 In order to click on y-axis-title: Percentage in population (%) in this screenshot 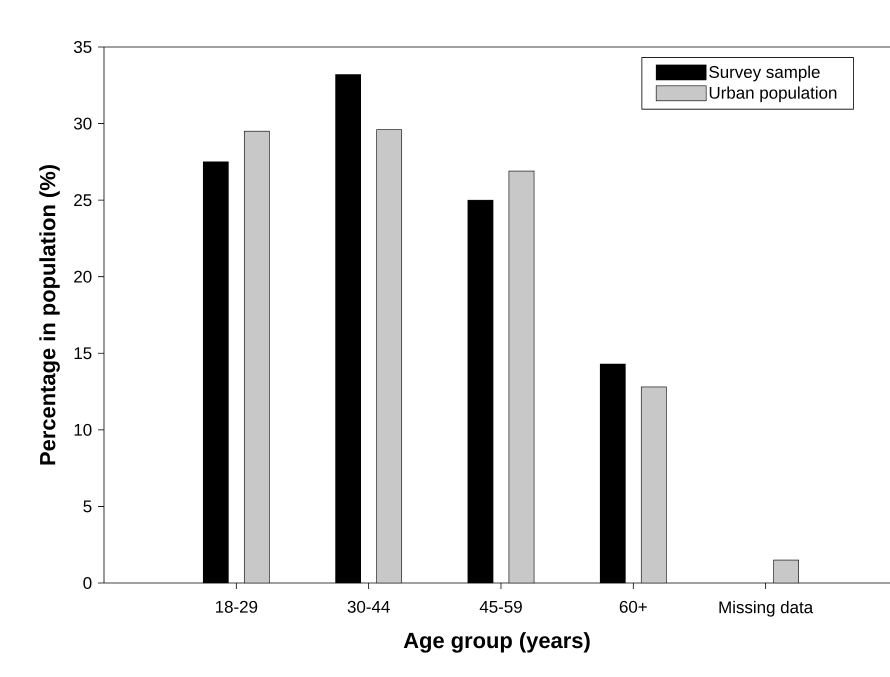, I will do `click(49, 315)`.